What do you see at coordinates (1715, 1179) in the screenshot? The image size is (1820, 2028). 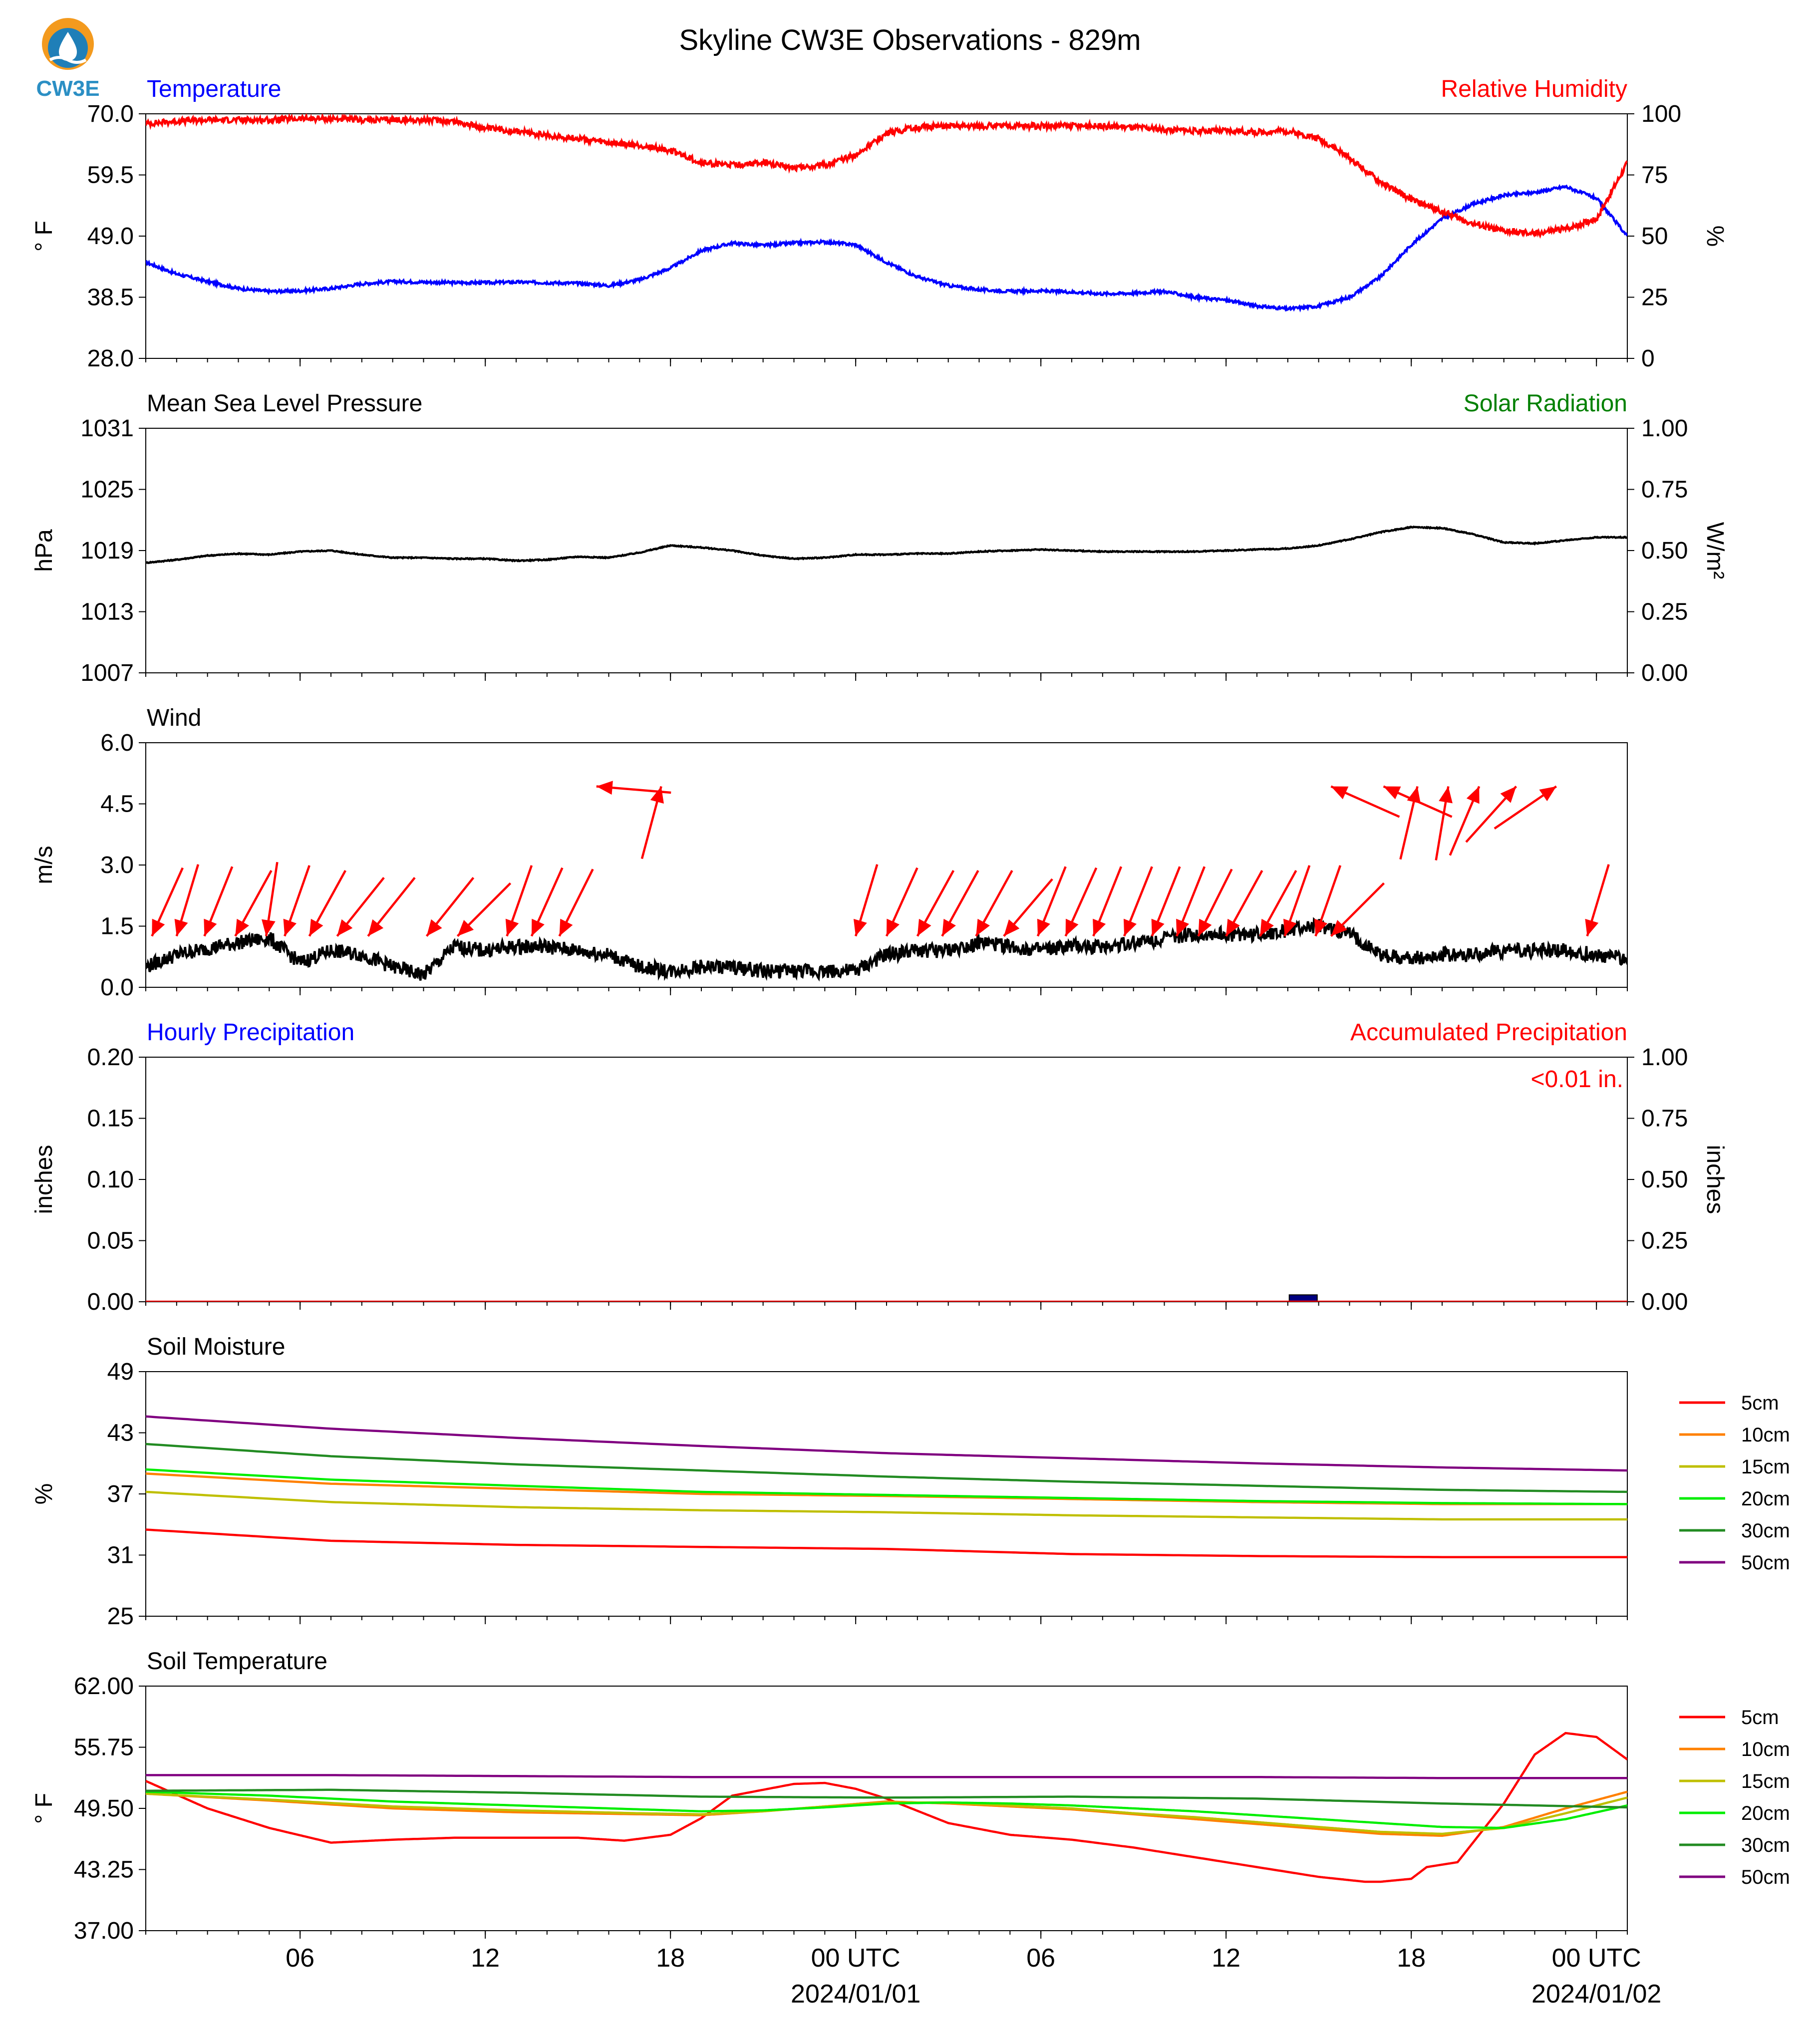 I see `y-right-axis-label: inches` at bounding box center [1715, 1179].